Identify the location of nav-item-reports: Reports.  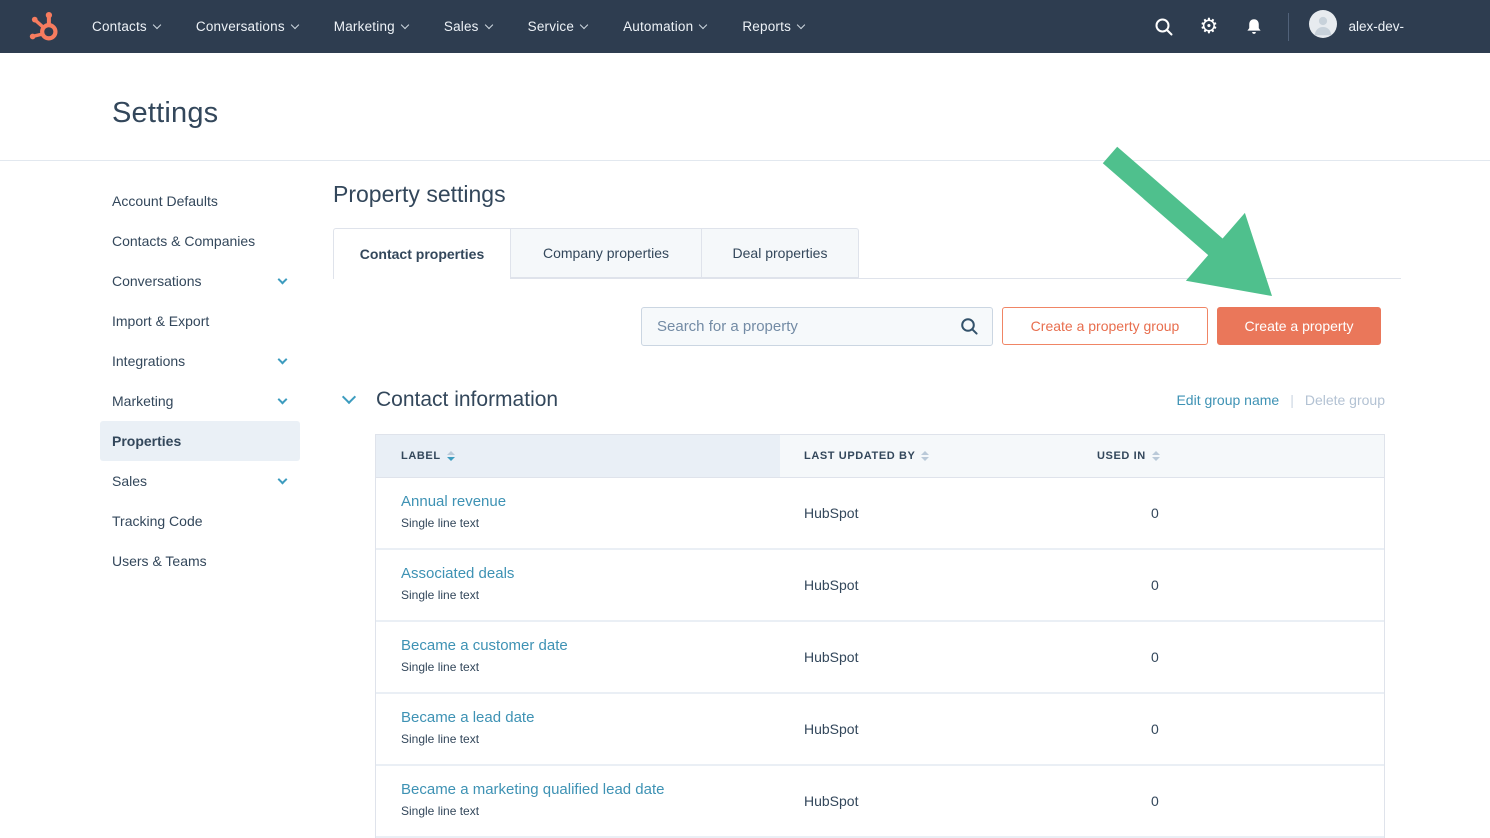
(774, 26).